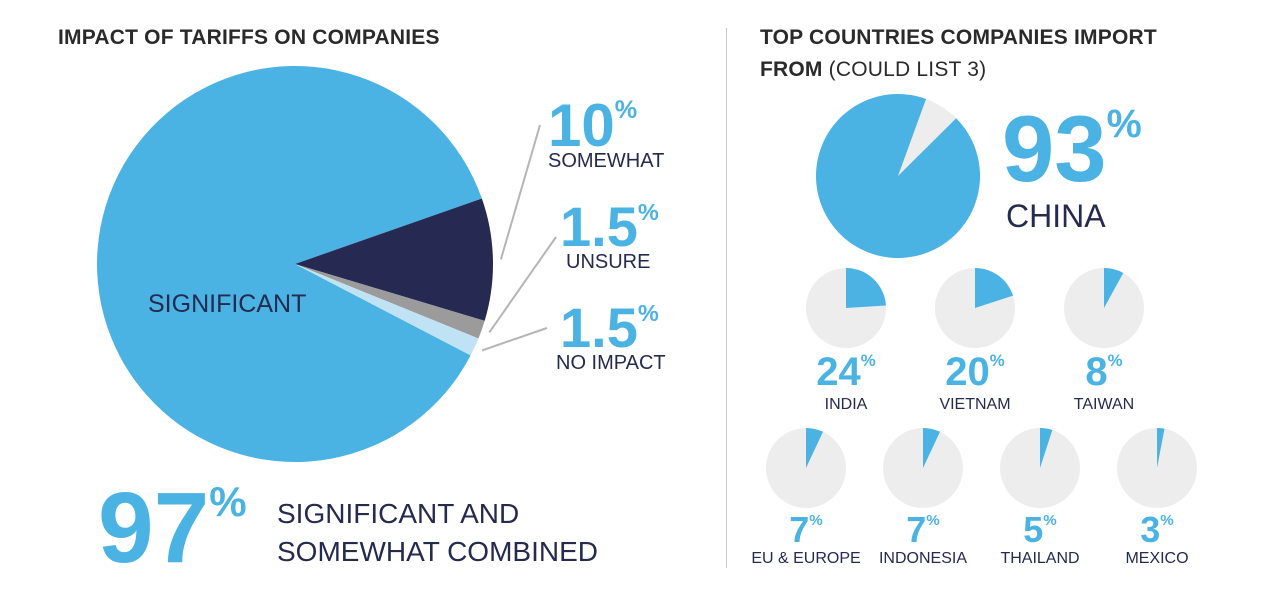  What do you see at coordinates (609, 327) in the screenshot?
I see `no-impact-value-label: 1.5%` at bounding box center [609, 327].